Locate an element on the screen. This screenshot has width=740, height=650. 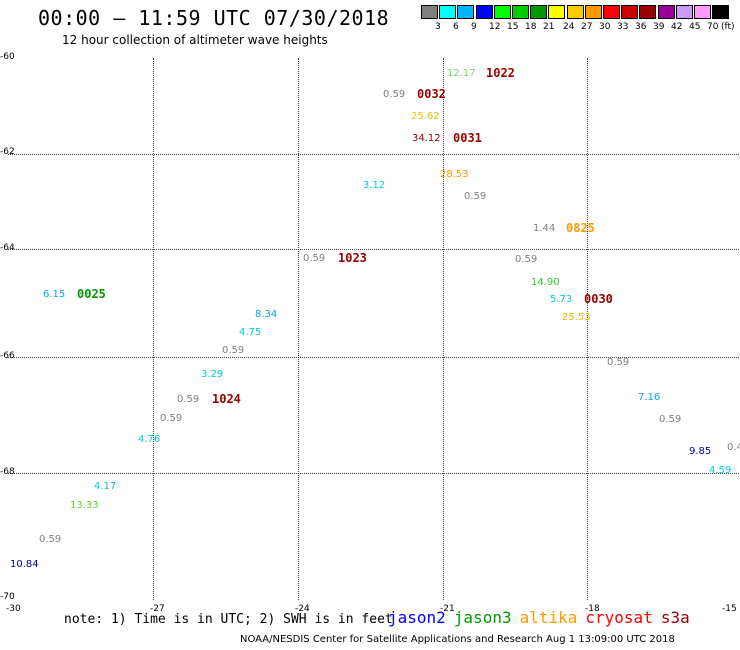
wave-height-value: 3.12 is located at coordinates (374, 185).